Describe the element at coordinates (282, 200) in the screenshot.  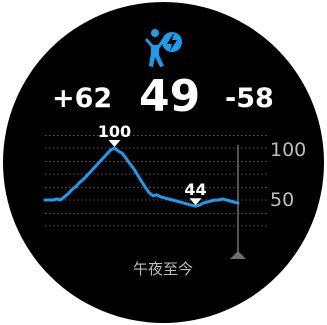
I see `y-axis-label-50: 50` at that location.